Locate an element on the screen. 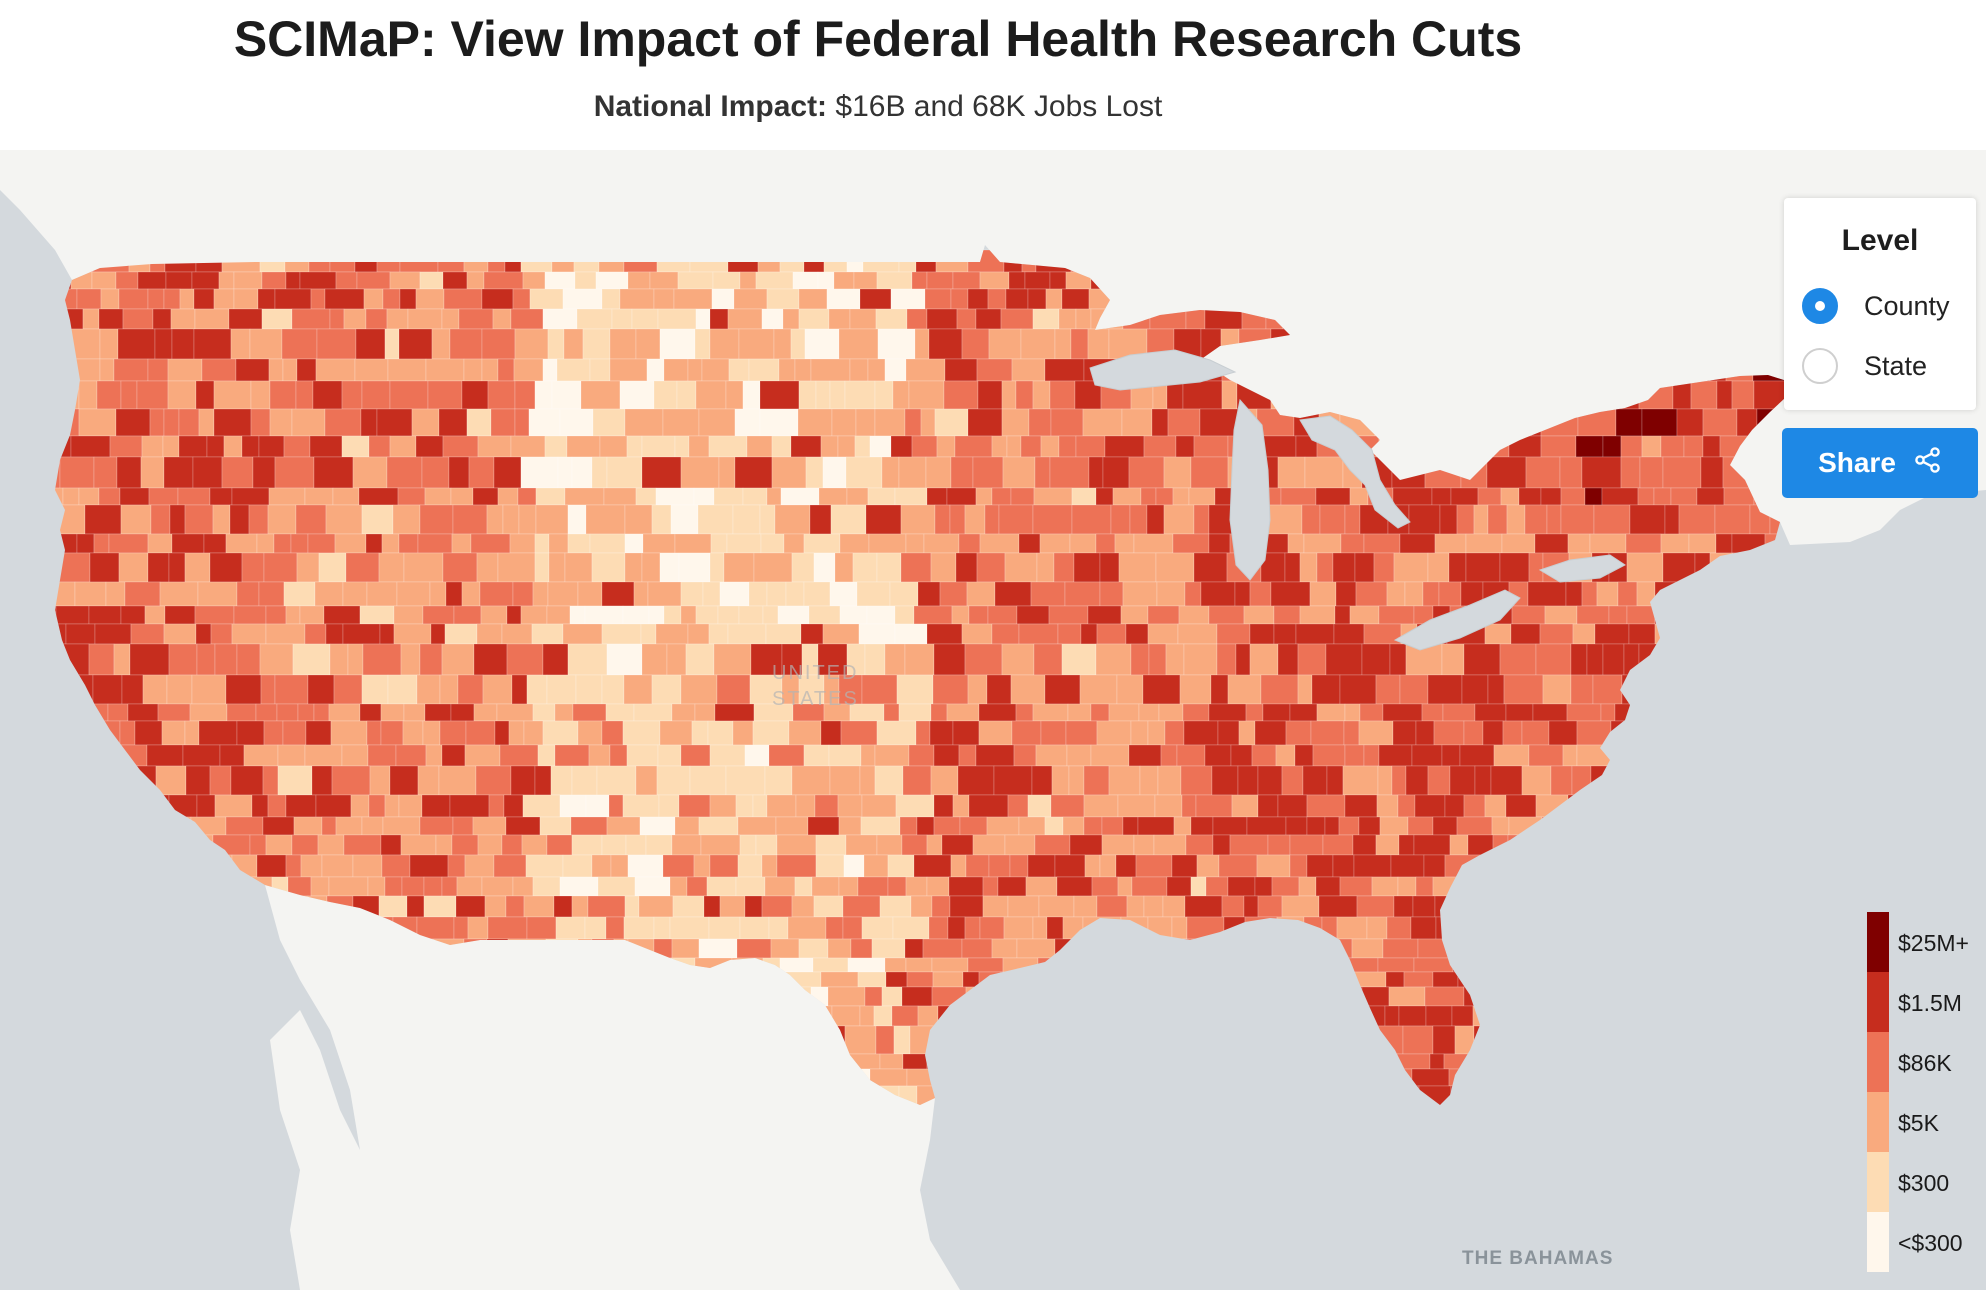  county-radio is located at coordinates (1820, 306).